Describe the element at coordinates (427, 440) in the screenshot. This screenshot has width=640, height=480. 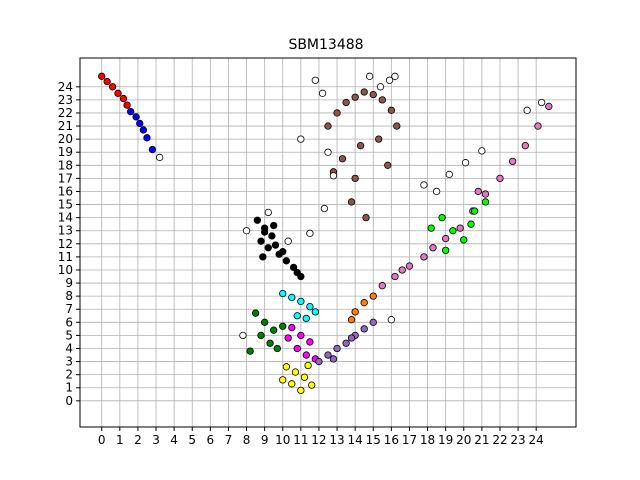
I see `x-tick-label: 18` at that location.